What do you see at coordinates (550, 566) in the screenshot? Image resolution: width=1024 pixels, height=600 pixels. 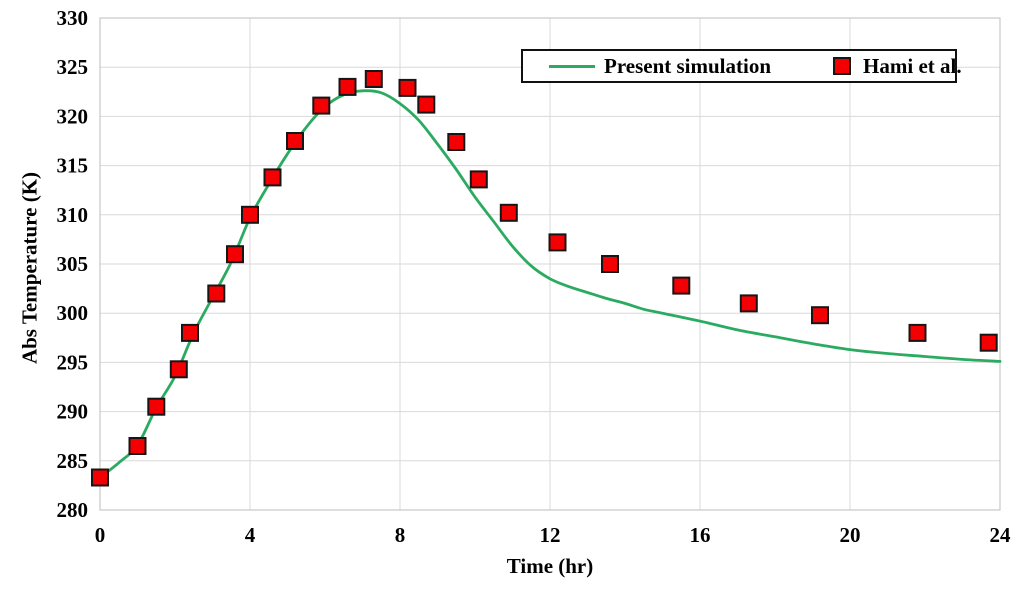 I see `x-axis-title: Time (hr)` at bounding box center [550, 566].